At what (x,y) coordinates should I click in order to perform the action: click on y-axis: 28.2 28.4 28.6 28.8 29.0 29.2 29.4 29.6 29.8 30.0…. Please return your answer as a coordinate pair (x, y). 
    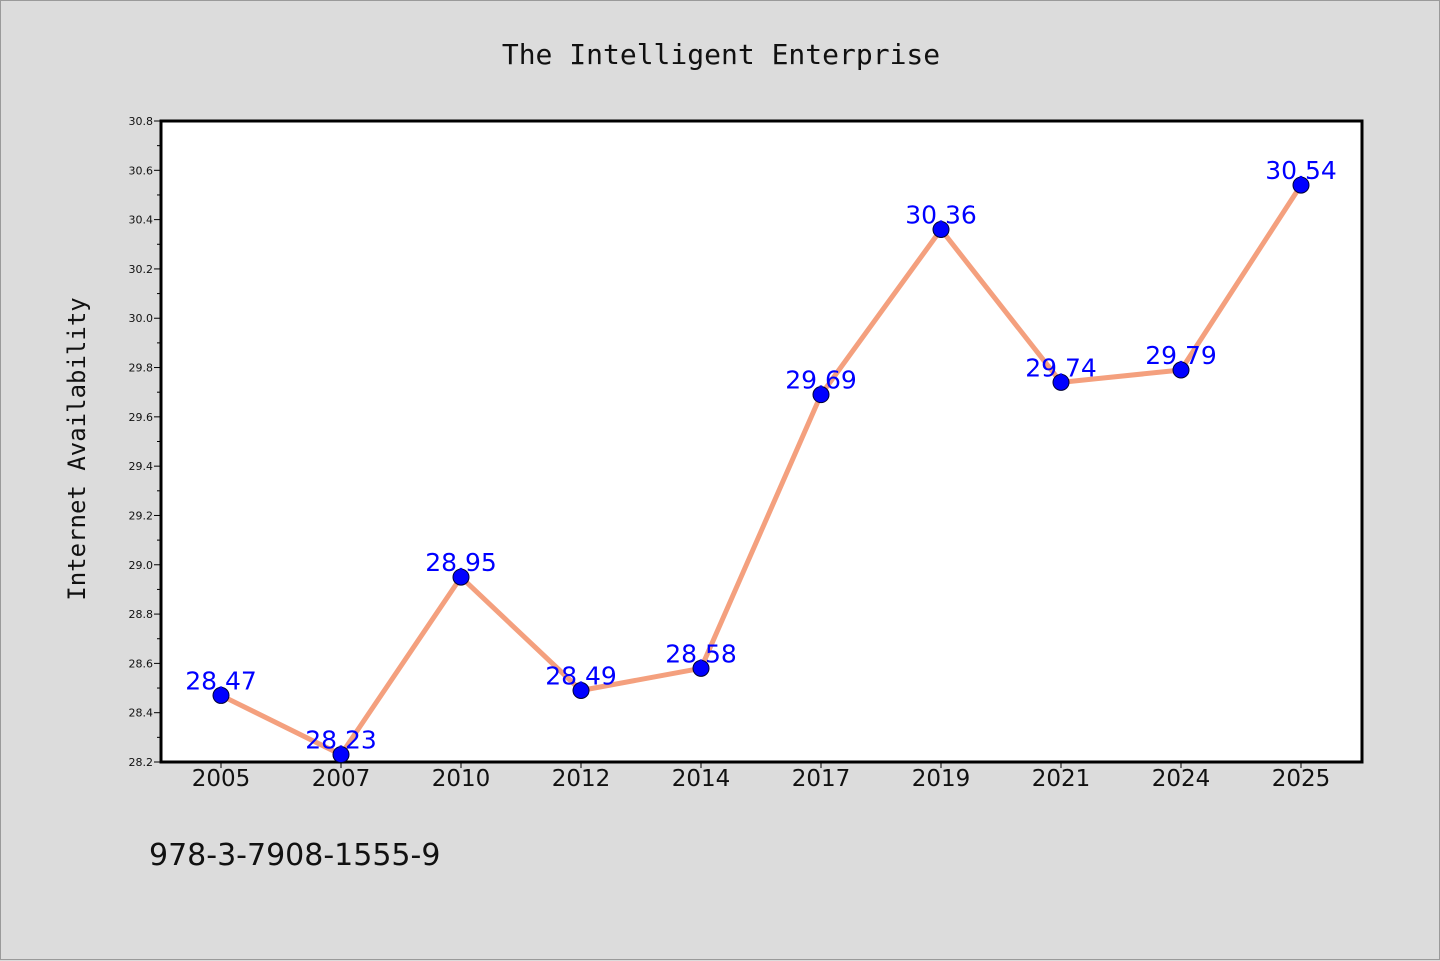
    Looking at the image, I should click on (145, 442).